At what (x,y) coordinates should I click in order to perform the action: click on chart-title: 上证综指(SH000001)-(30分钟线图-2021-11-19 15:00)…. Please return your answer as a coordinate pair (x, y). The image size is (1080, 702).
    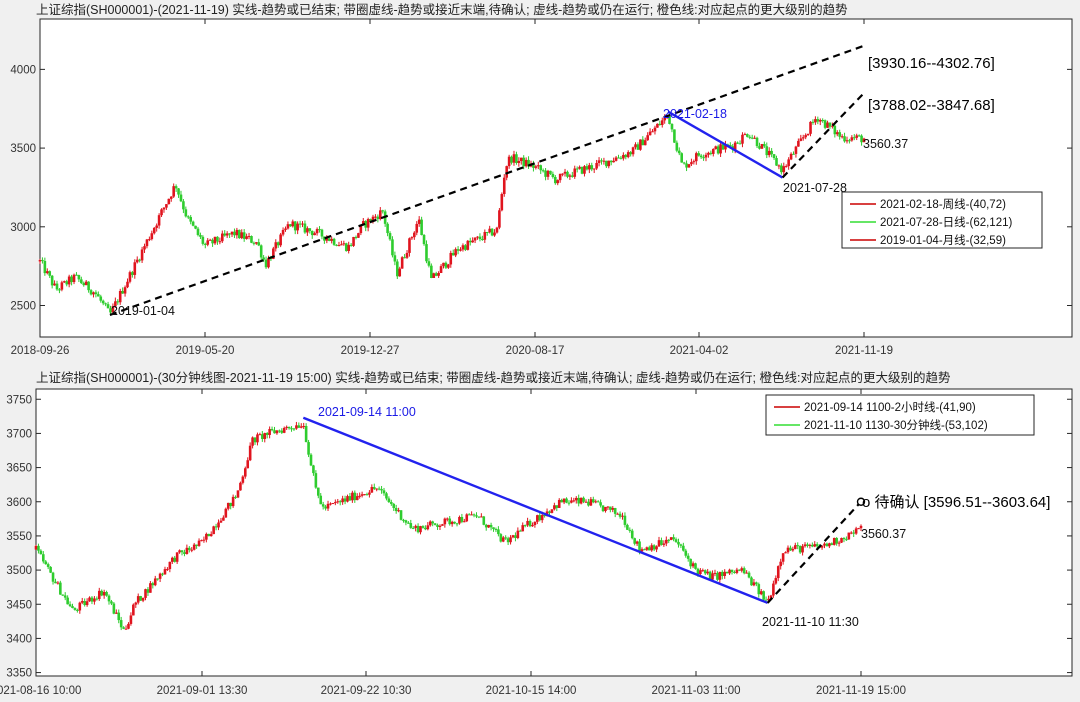
    Looking at the image, I should click on (493, 377).